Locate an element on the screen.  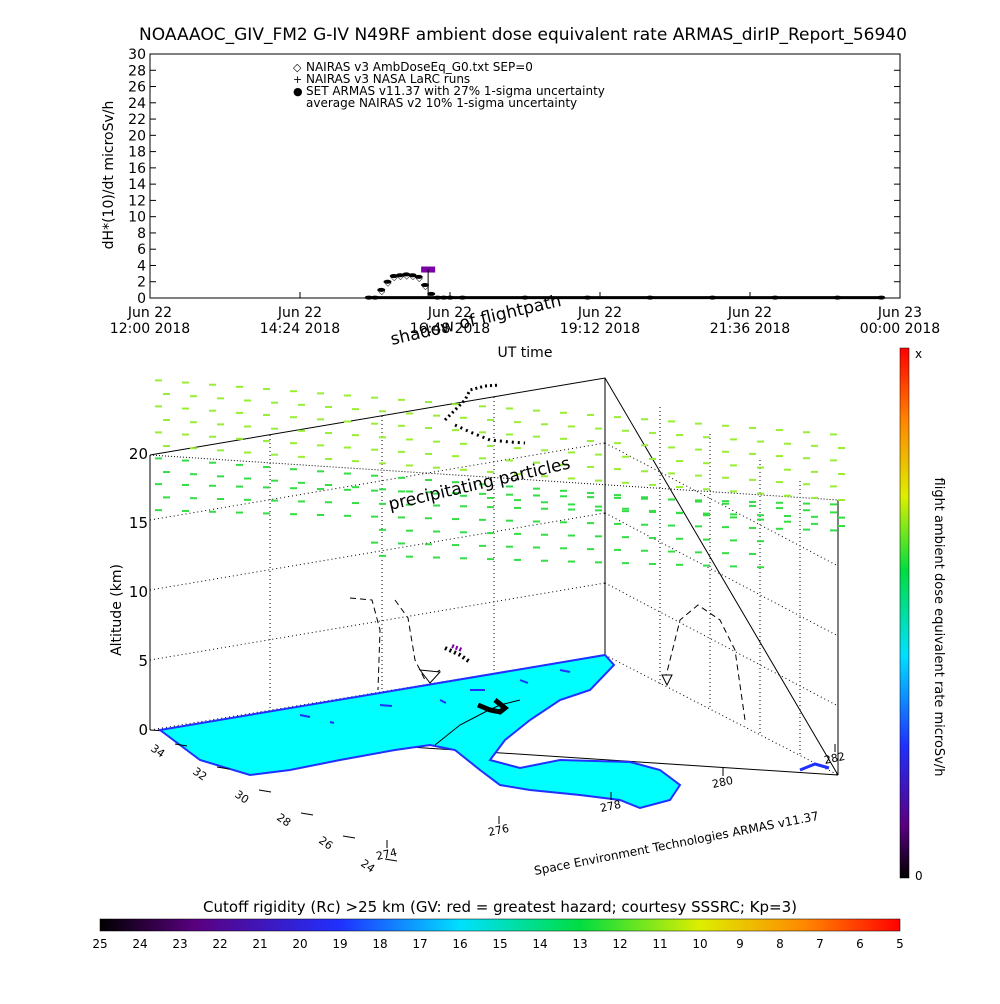
top-y-tick-label: 12 is located at coordinates (137, 201).